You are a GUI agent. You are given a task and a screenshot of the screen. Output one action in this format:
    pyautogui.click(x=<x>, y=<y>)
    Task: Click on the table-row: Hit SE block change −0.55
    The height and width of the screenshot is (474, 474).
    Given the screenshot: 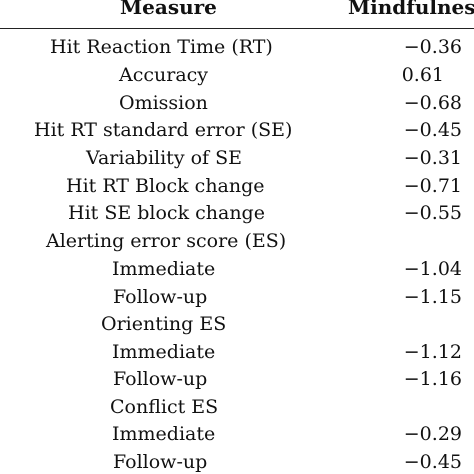 What is the action you would take?
    pyautogui.click(x=237, y=213)
    